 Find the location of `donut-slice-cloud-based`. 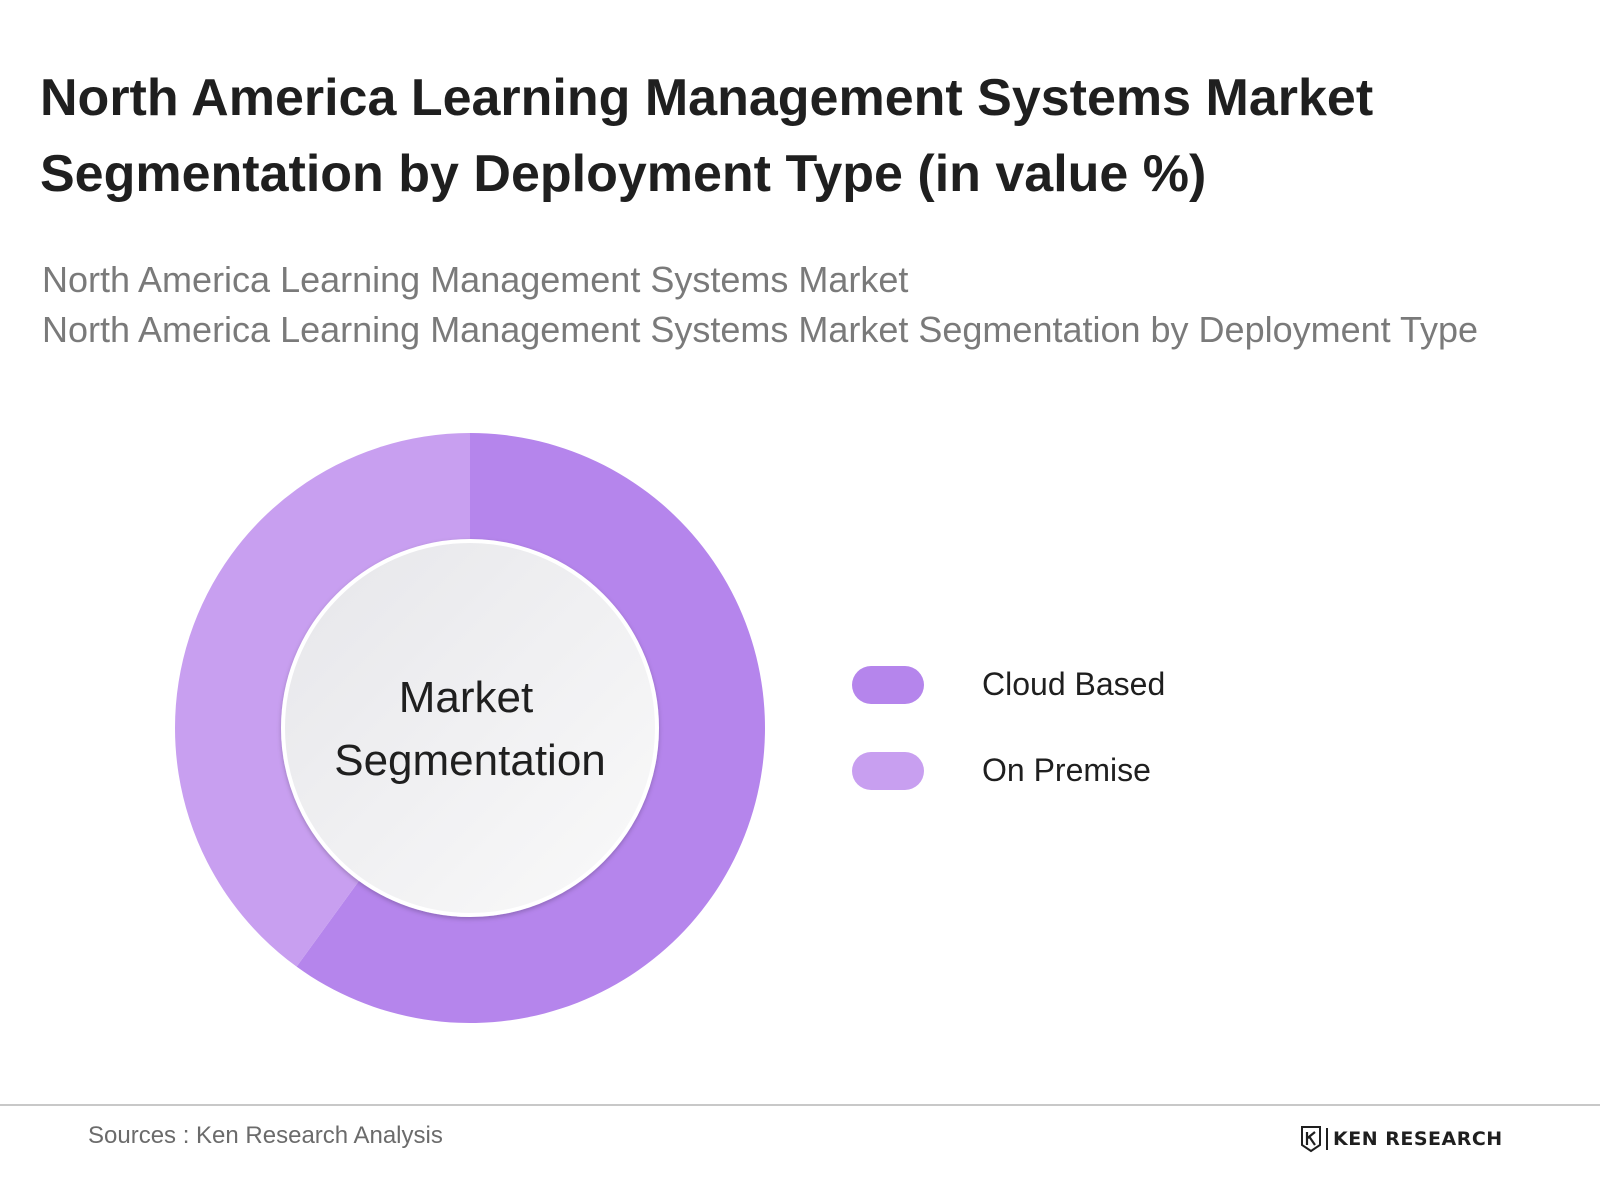

donut-slice-cloud-based is located at coordinates (530, 728).